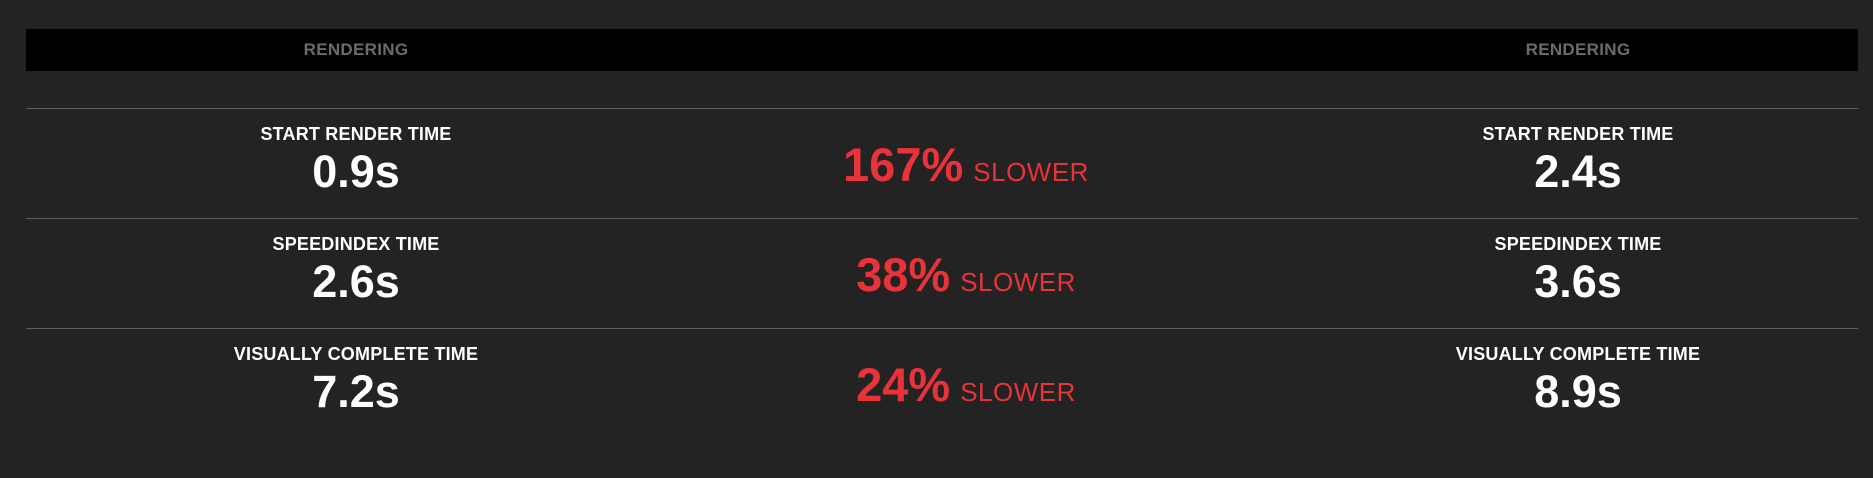 This screenshot has height=478, width=1873. Describe the element at coordinates (942, 50) in the screenshot. I see `comparison-header-bar: RENDERING RENDERING` at that location.